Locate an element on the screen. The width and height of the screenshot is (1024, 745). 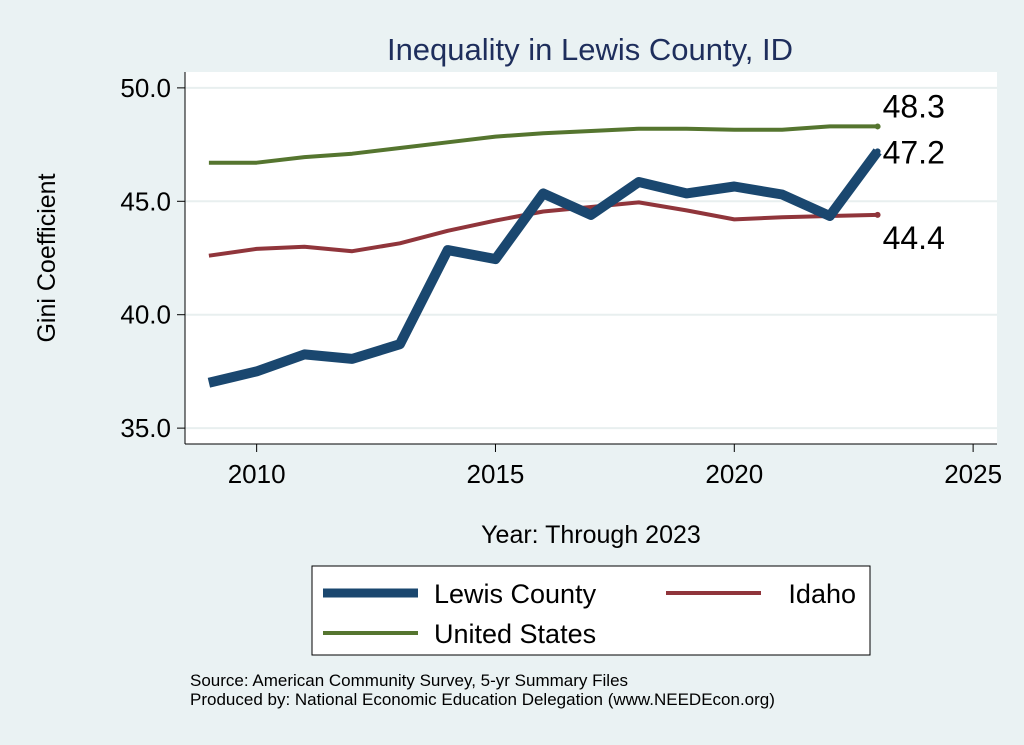
y-tick-label: 35.0 is located at coordinates (145, 428).